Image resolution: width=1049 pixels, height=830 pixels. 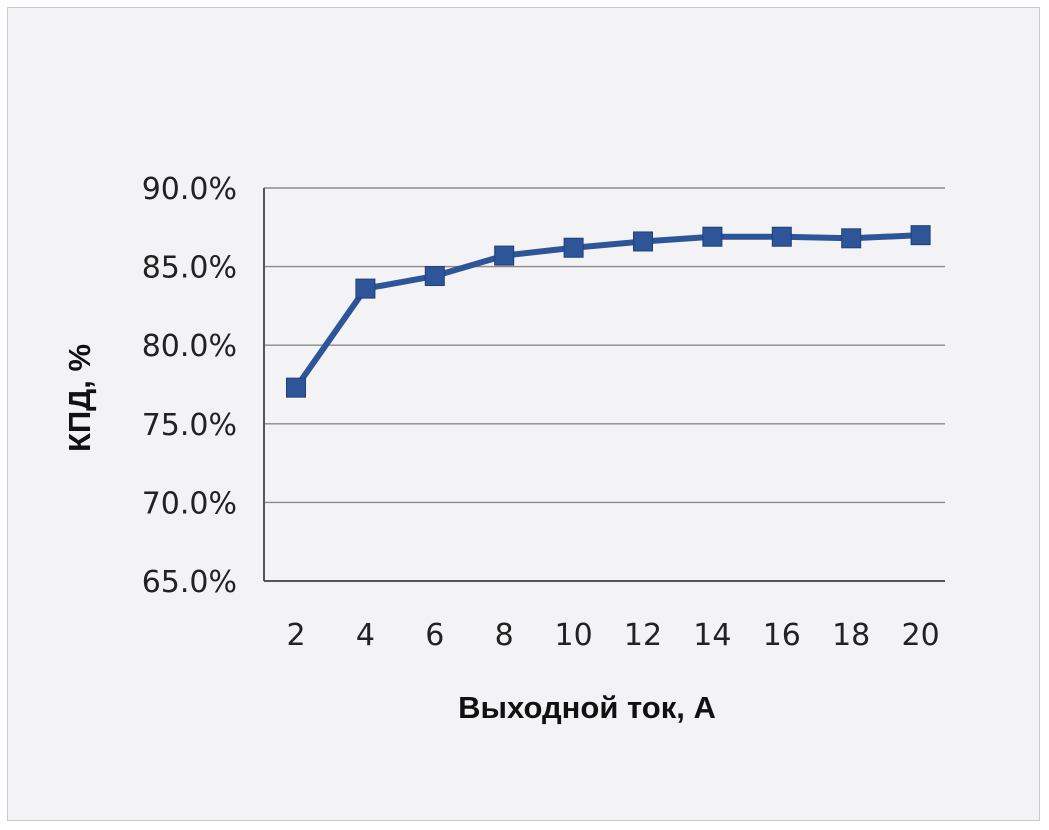 I want to click on y-tick-labels: 90.0% 85.0% 80.0% 75.0% 70.0% 65.0%, so click(x=189, y=386).